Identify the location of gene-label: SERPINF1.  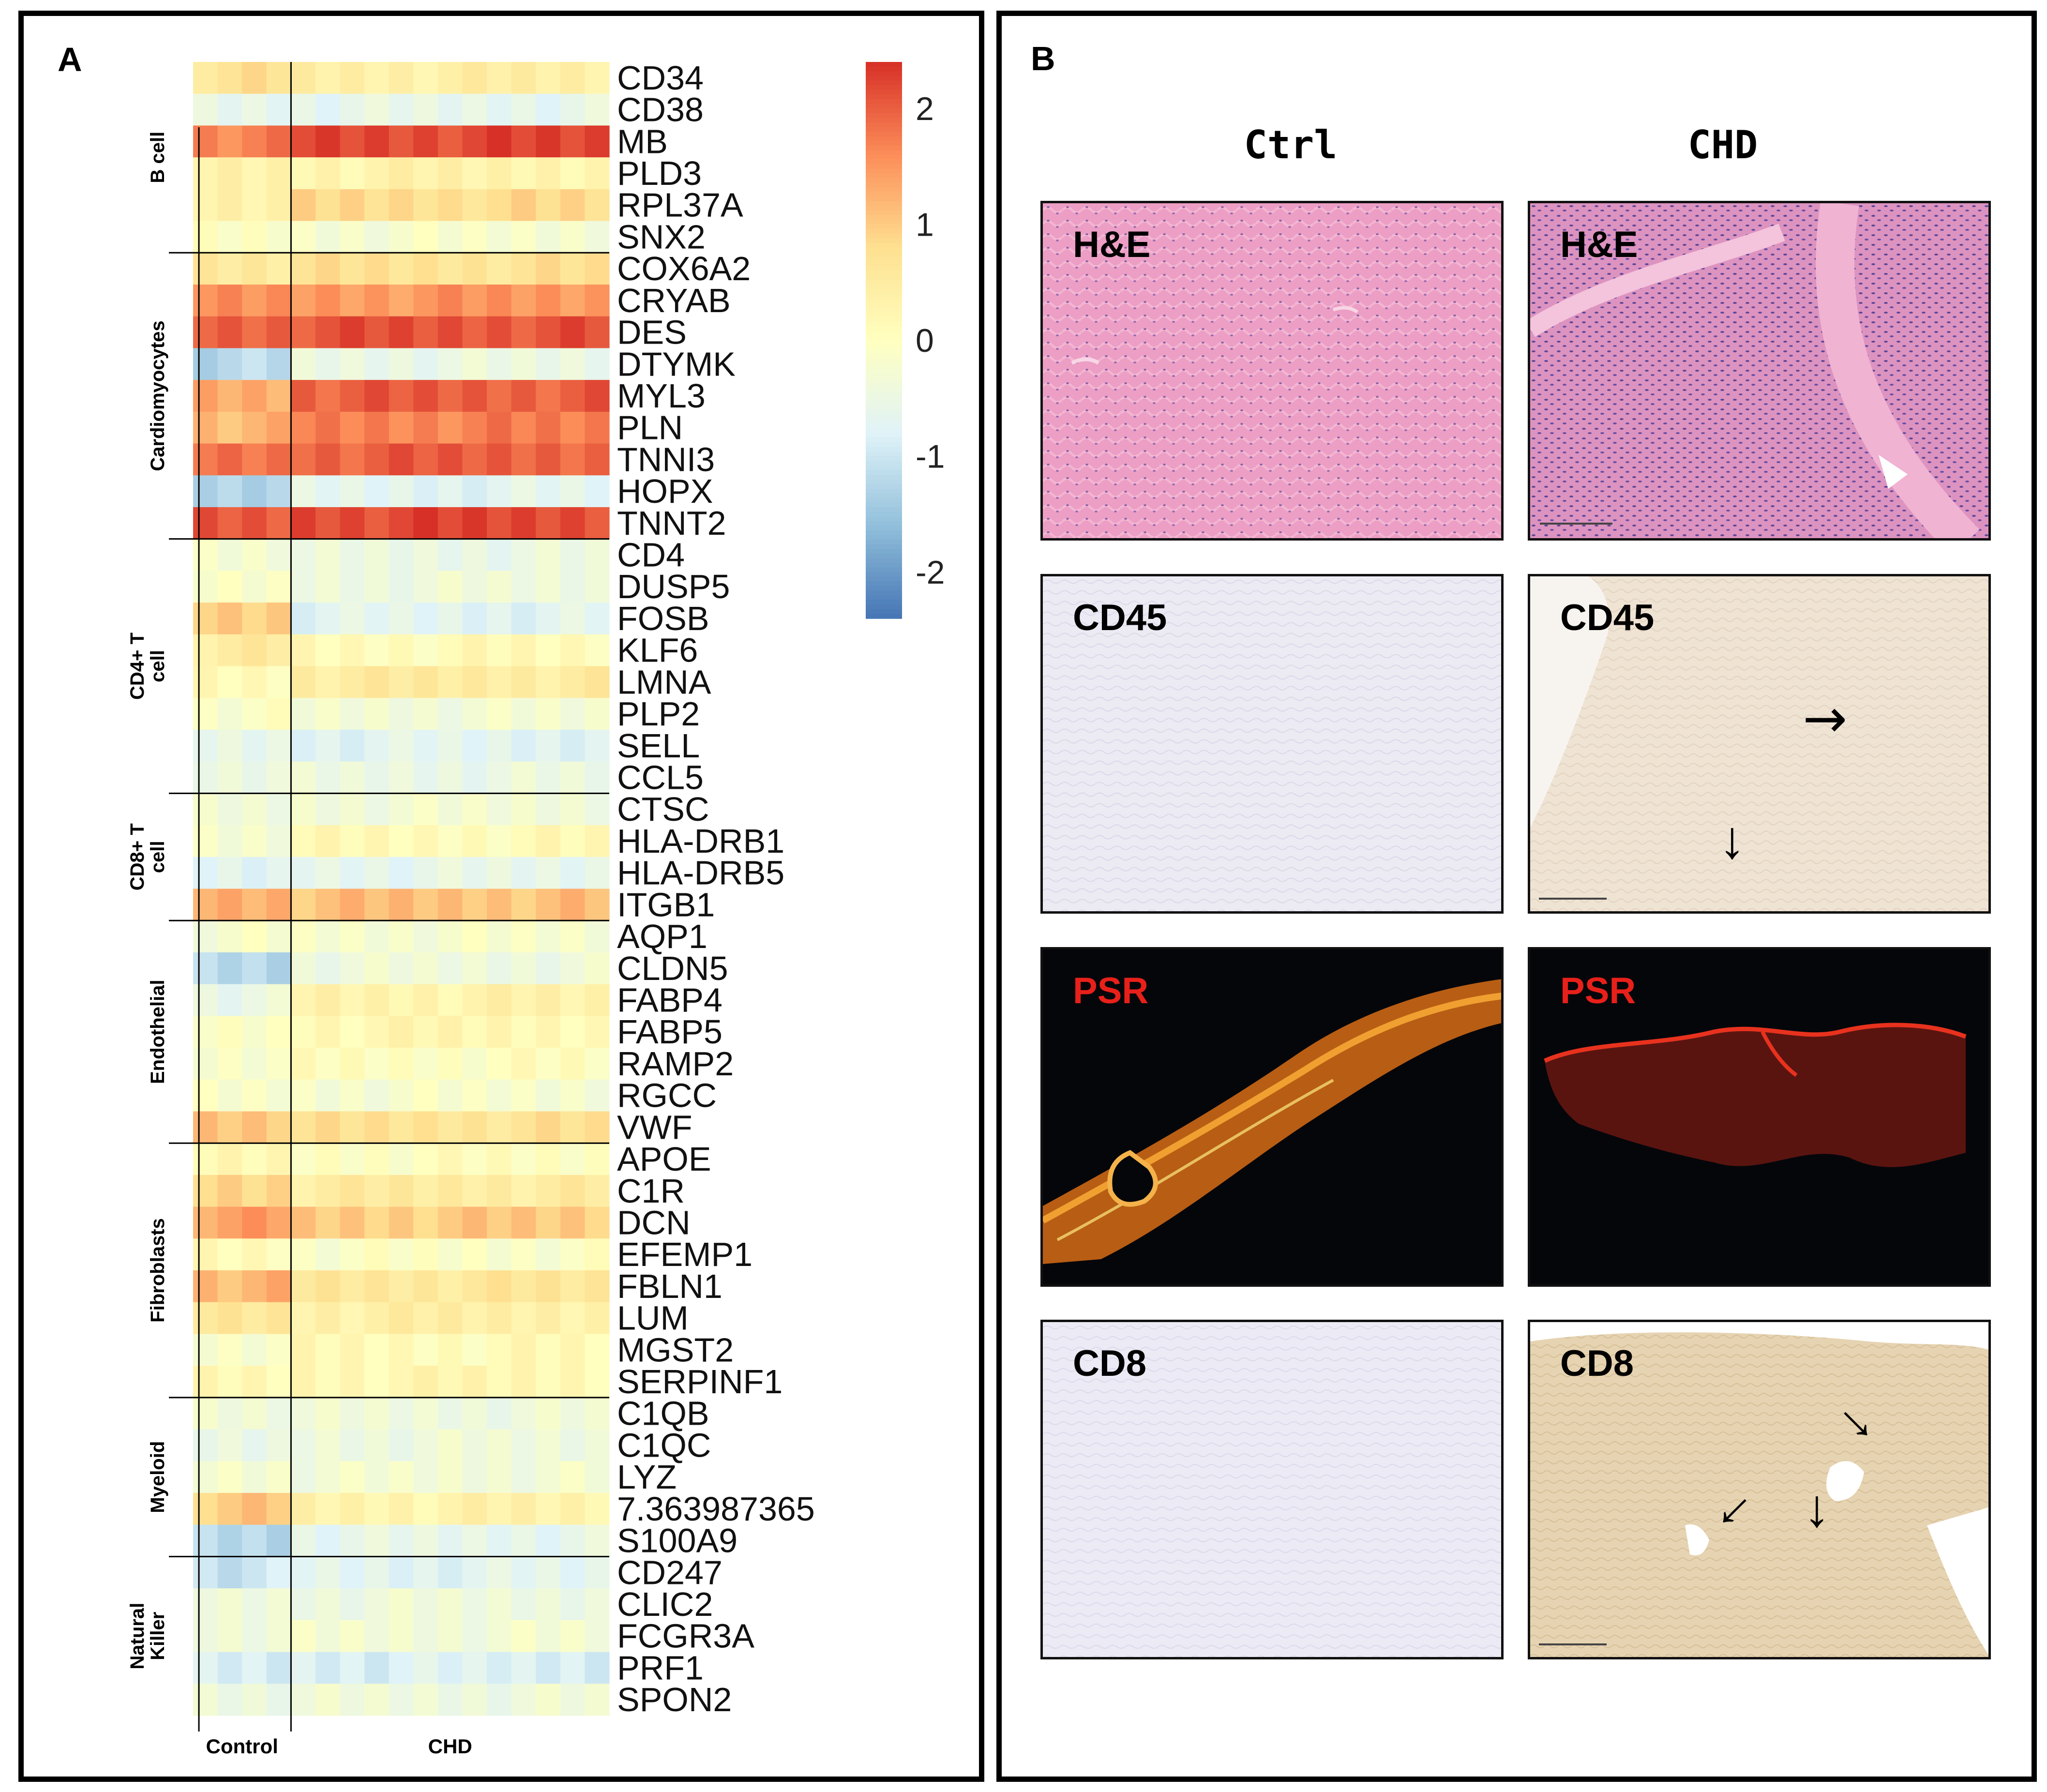
(700, 1381).